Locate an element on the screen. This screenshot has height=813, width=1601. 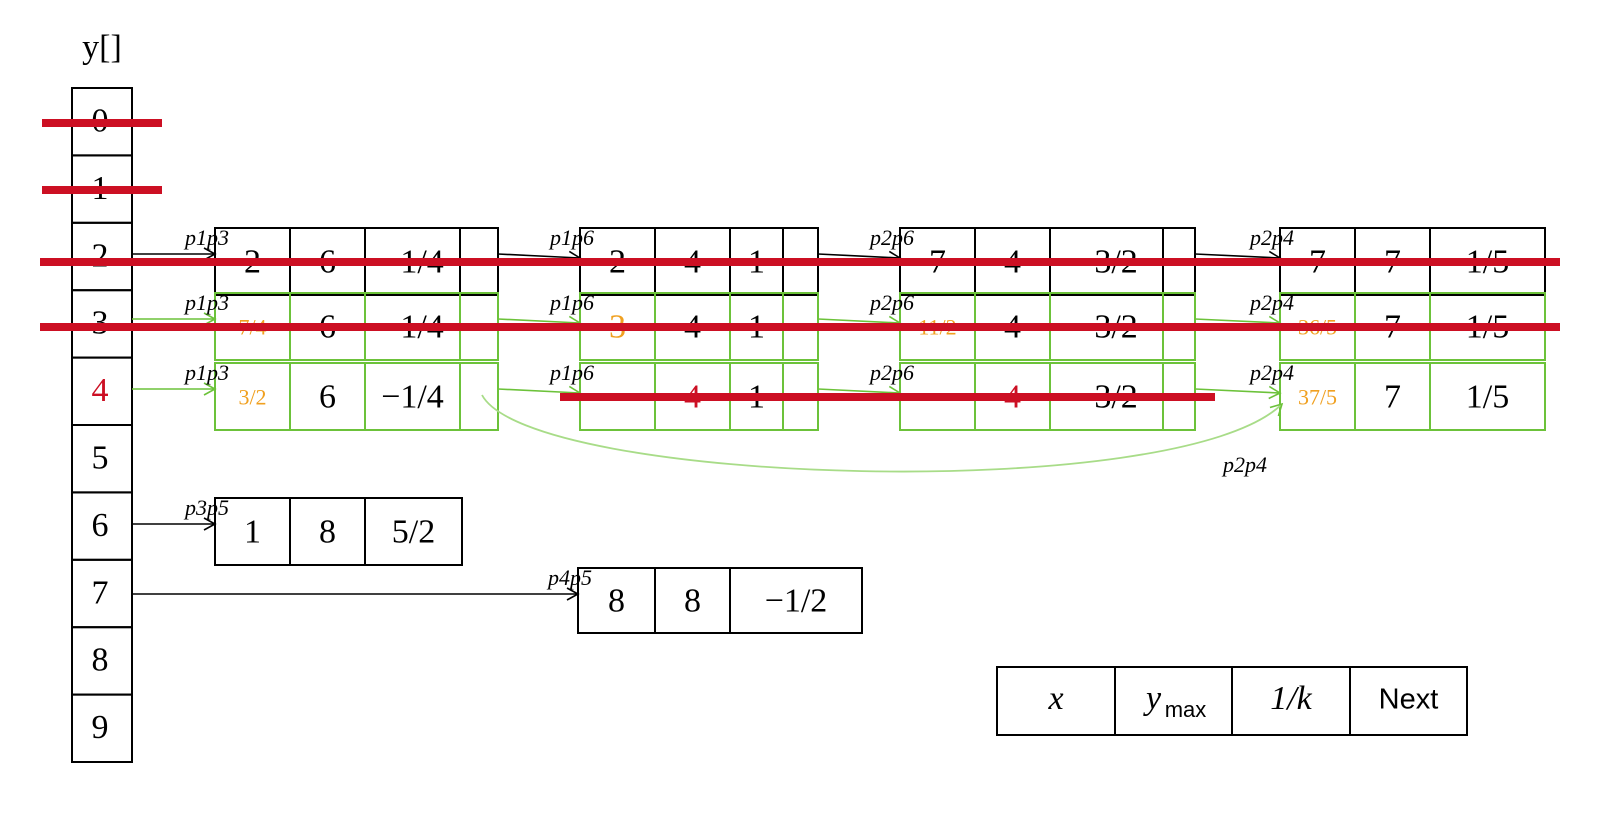
legend-text: Next is located at coordinates (1409, 700).